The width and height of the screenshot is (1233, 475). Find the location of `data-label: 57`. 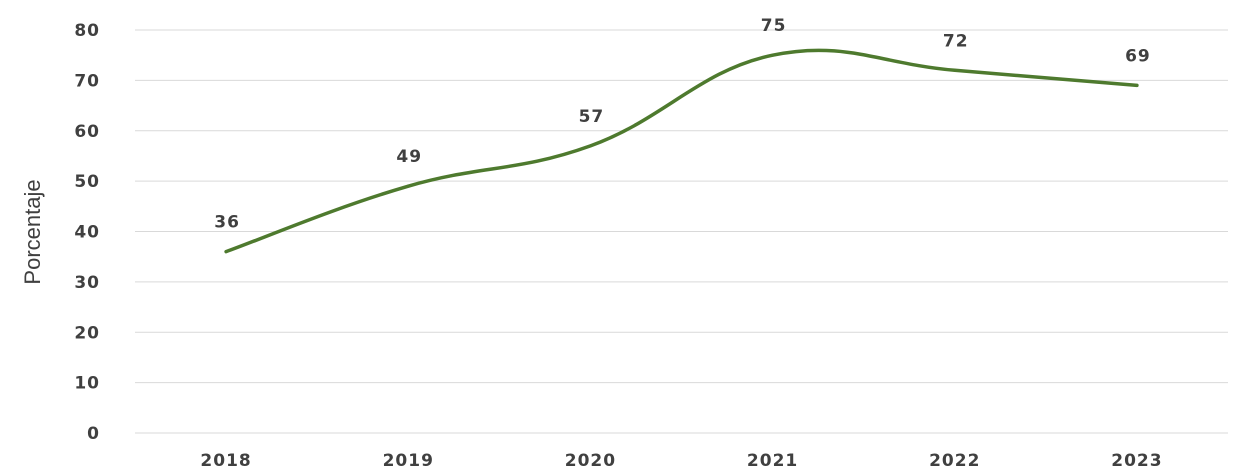

data-label: 57 is located at coordinates (592, 117).